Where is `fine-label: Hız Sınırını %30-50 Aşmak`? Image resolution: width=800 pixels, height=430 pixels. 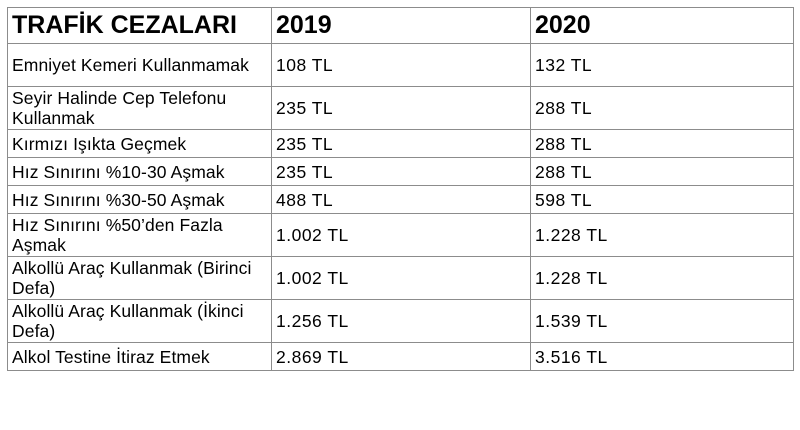 fine-label: Hız Sınırını %30-50 Aşmak is located at coordinates (139, 199).